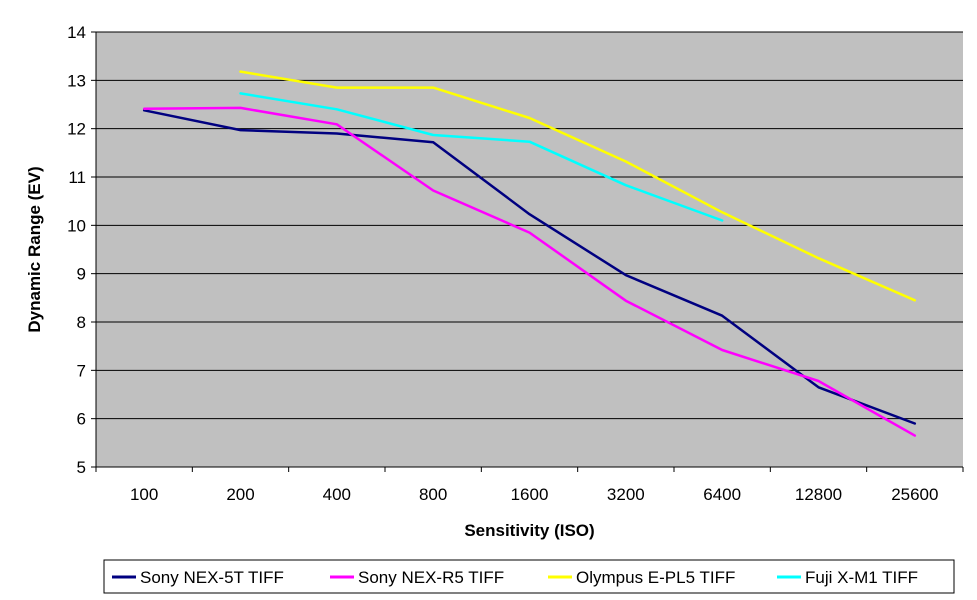 The image size is (977, 600). I want to click on x-tick-label: 1600, so click(530, 494).